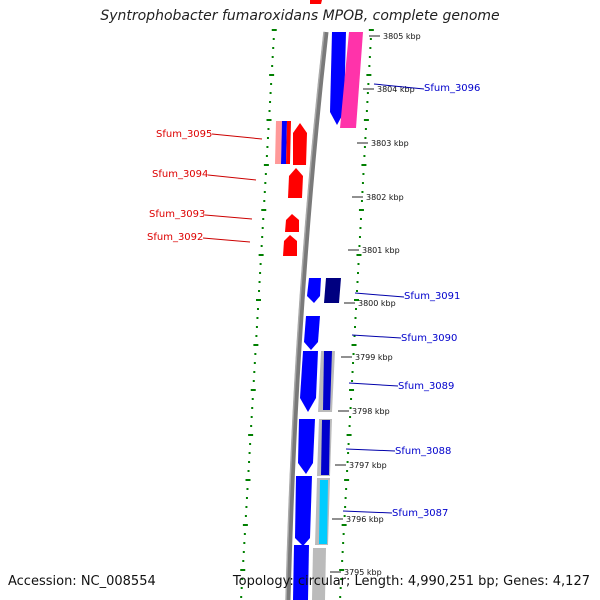  I want to click on gene-block-sfum-3089-b, so click(327, 380).